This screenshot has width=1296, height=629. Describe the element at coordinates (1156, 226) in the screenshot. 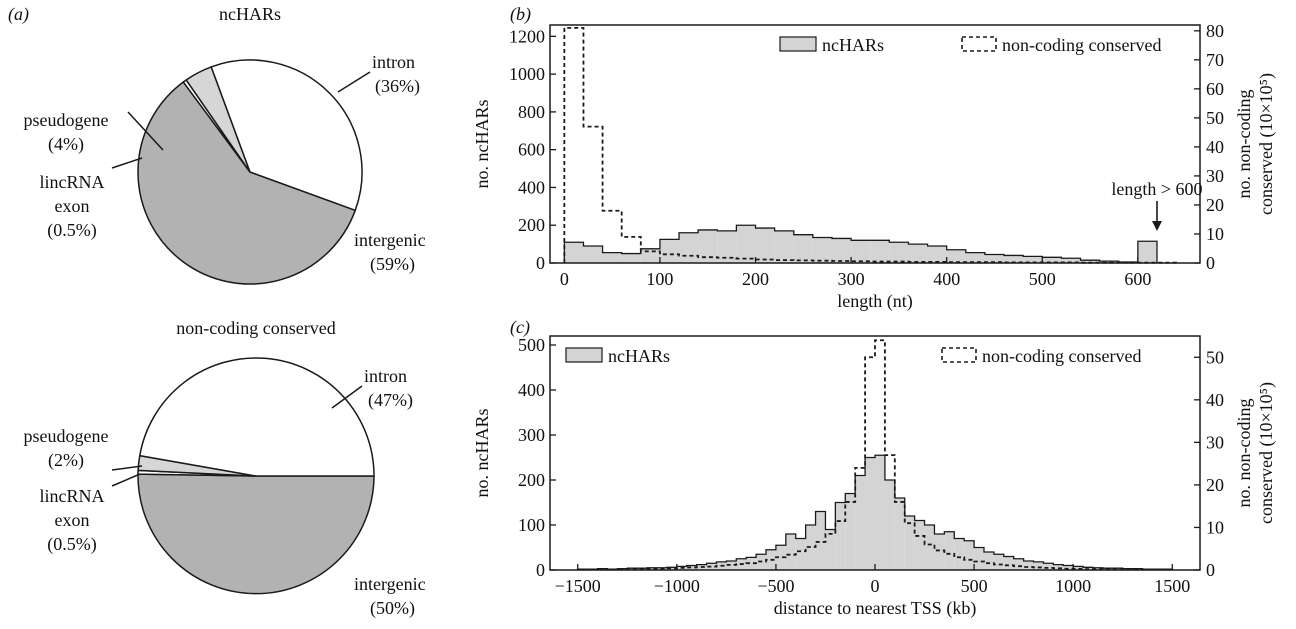

I see `annotation-arrow-head` at that location.